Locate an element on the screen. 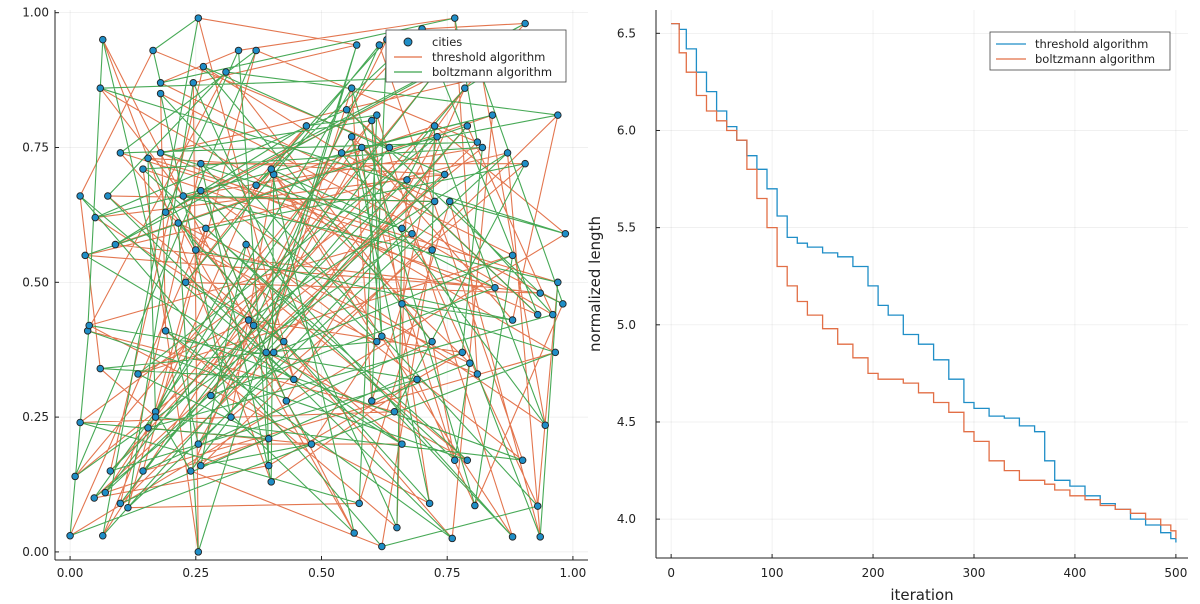 This screenshot has width=1200, height=604. right-x-tick-label: 0 is located at coordinates (671, 573).